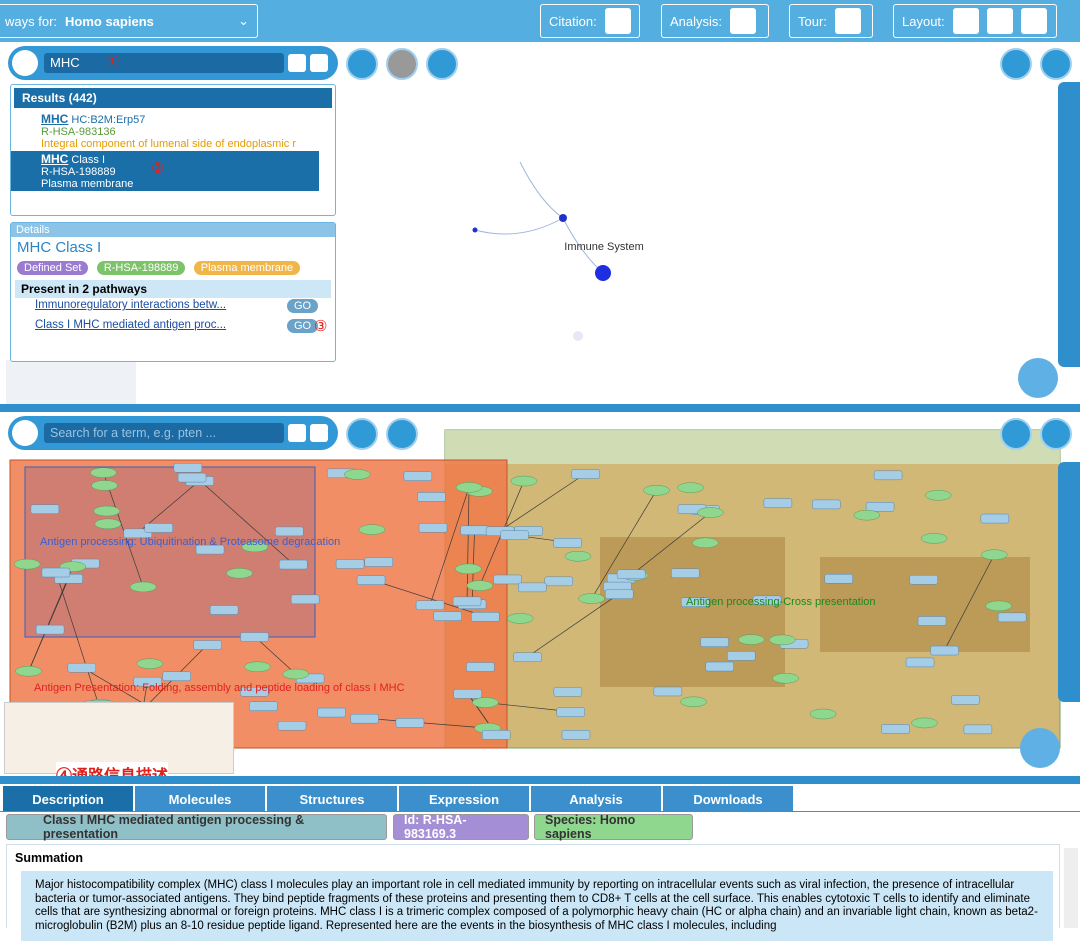 The width and height of the screenshot is (1080, 941). What do you see at coordinates (715, 21) in the screenshot?
I see `analysis-button: Analysis:` at bounding box center [715, 21].